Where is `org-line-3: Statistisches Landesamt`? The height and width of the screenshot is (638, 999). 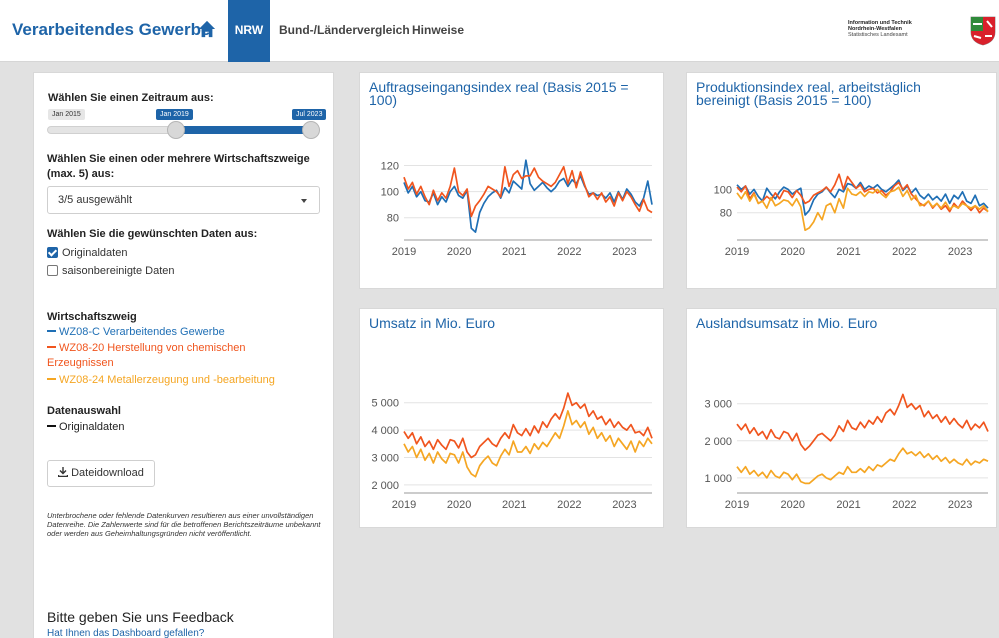
org-line-3: Statistisches Landesamt is located at coordinates (878, 35).